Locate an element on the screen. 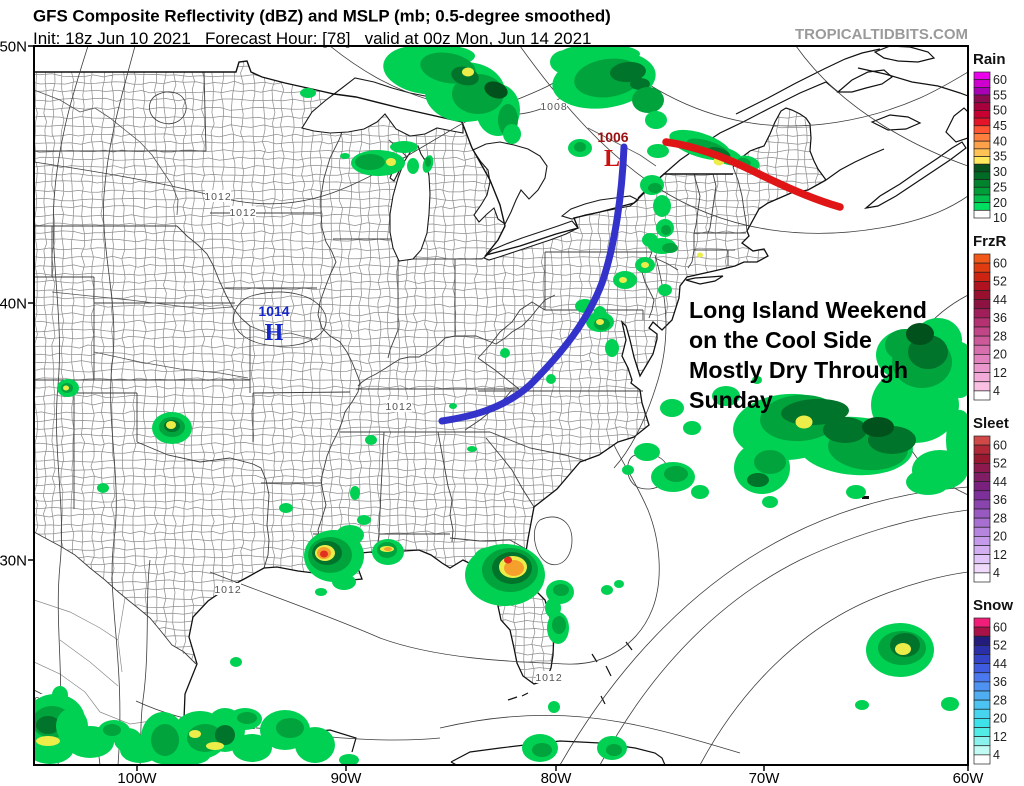 The image size is (1024, 786). svg-text: 90W is located at coordinates (347, 778).